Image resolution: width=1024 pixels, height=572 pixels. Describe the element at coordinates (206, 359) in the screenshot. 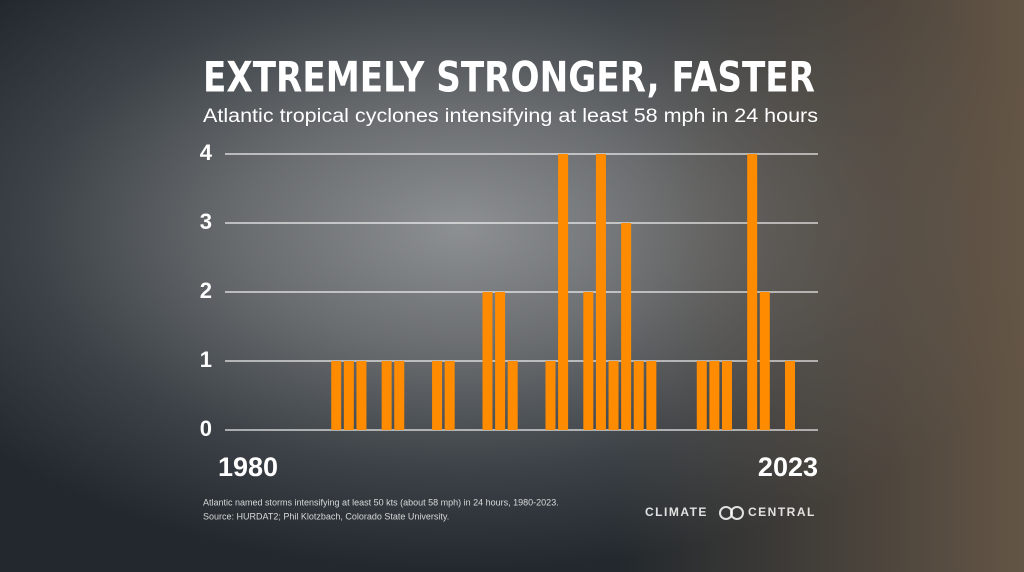

I see `y-tick-label: 1` at that location.